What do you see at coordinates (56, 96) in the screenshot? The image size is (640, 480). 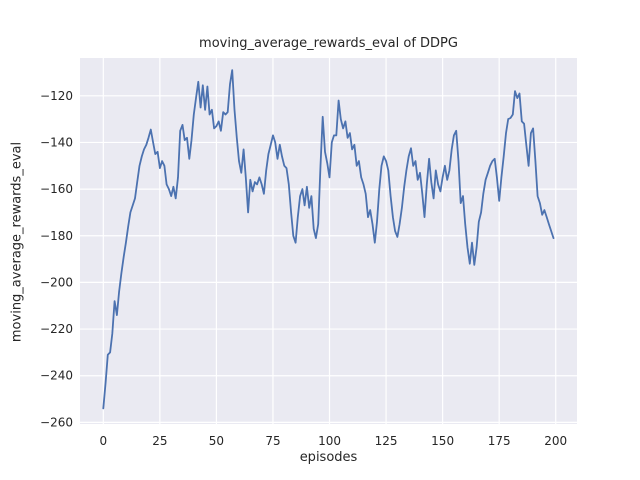 I see `y-tick-label: −120` at bounding box center [56, 96].